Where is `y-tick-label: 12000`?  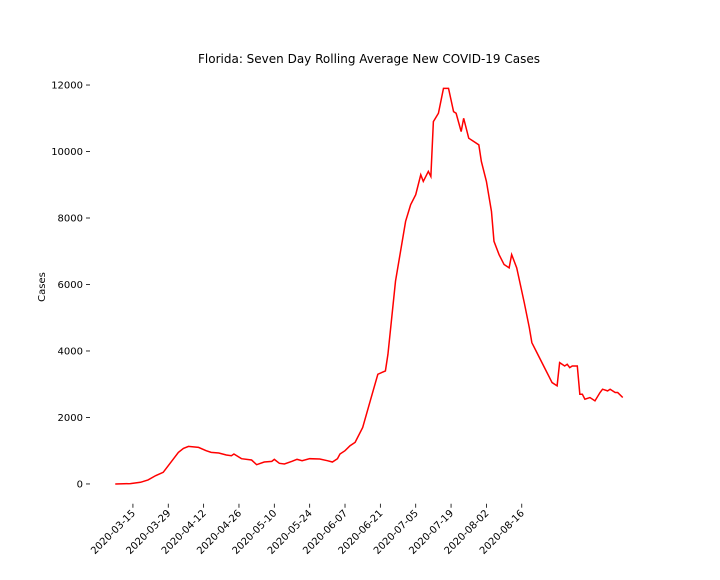
y-tick-label: 12000 is located at coordinates (67, 86).